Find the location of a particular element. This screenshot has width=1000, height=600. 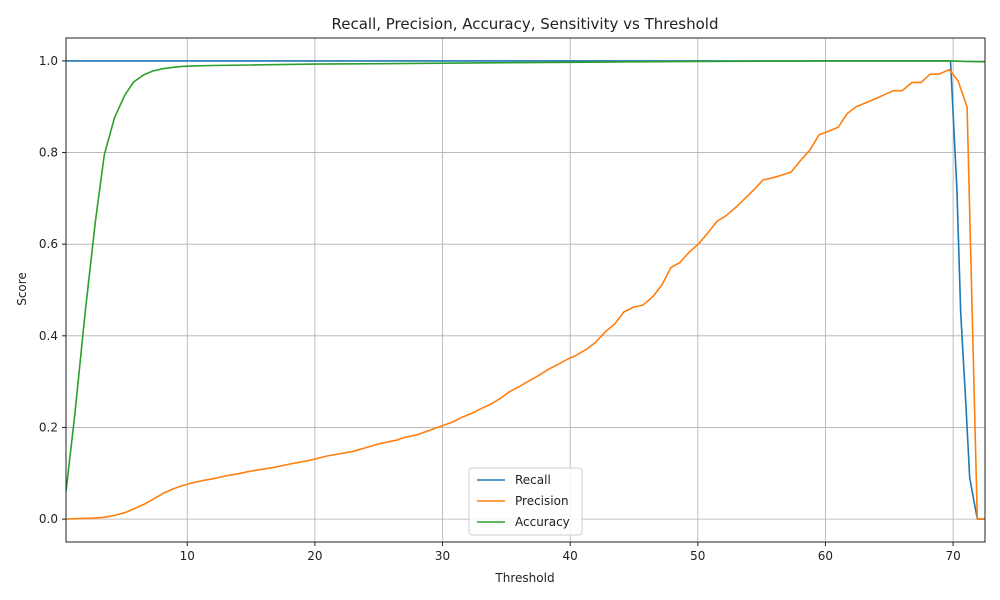

legend-label-accuracy: Accuracy is located at coordinates (542, 522).